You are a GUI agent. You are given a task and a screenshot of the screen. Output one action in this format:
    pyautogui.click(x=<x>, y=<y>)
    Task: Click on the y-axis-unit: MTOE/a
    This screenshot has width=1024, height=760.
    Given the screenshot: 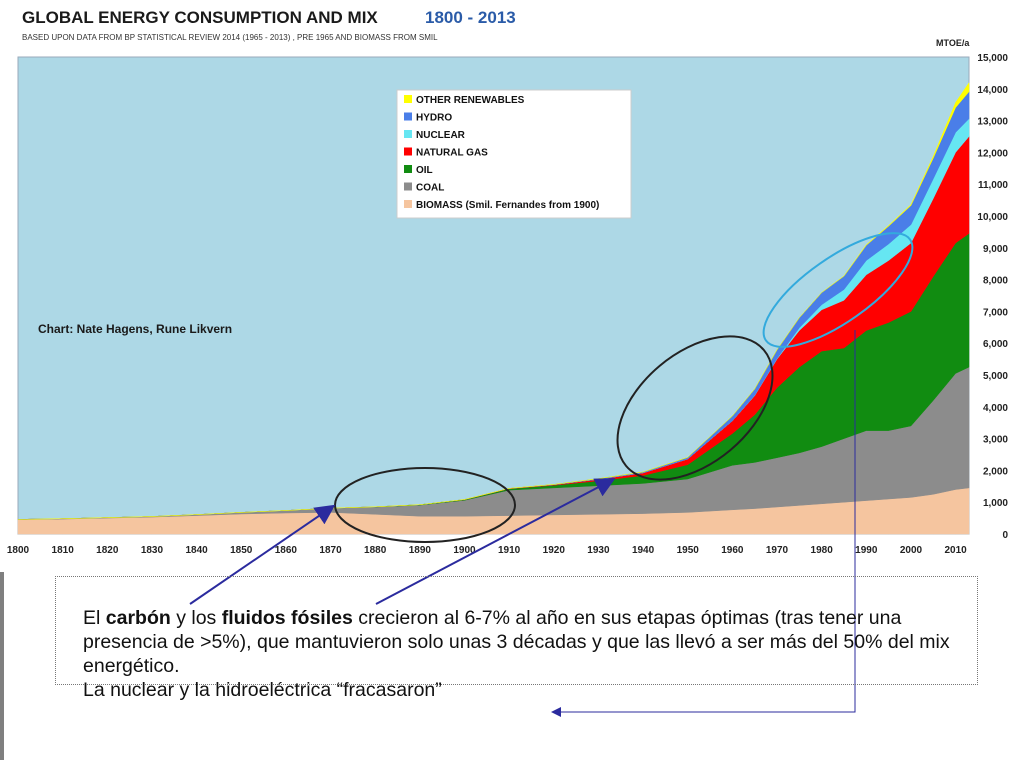 What is the action you would take?
    pyautogui.click(x=953, y=43)
    